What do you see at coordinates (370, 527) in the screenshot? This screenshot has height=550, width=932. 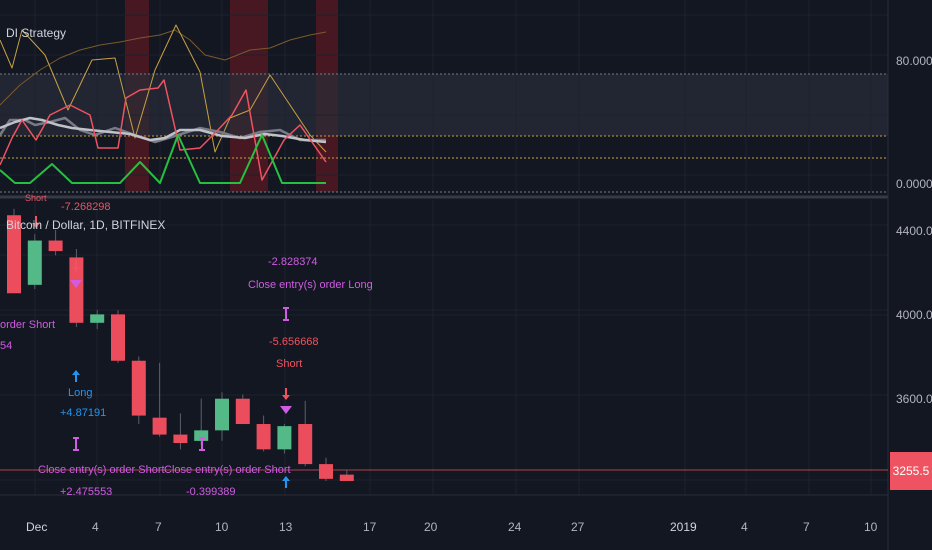 I see `time-axis-label: 17` at bounding box center [370, 527].